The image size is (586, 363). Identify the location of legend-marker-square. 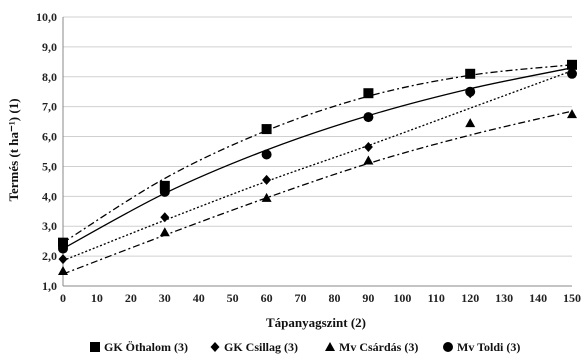
(95, 347).